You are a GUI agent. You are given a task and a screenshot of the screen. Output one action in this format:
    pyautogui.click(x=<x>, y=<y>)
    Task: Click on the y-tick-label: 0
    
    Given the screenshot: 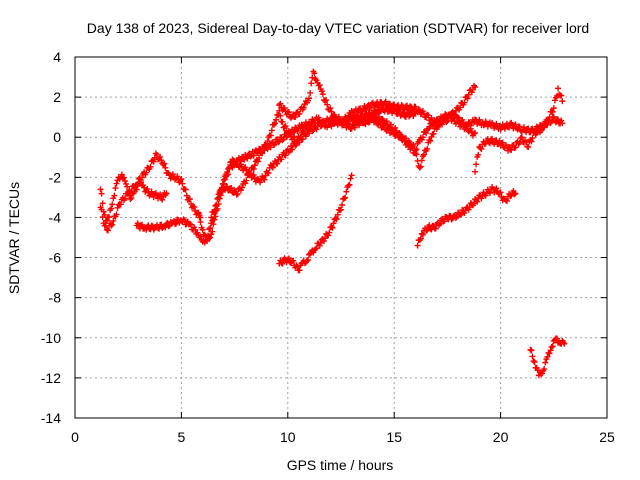 What is the action you would take?
    pyautogui.click(x=57, y=137)
    